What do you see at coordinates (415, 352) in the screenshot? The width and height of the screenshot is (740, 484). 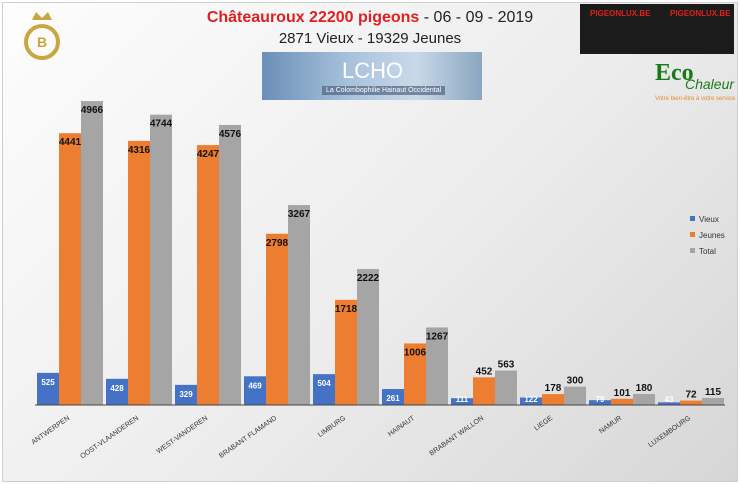 I see `data-label: 1006` at bounding box center [415, 352].